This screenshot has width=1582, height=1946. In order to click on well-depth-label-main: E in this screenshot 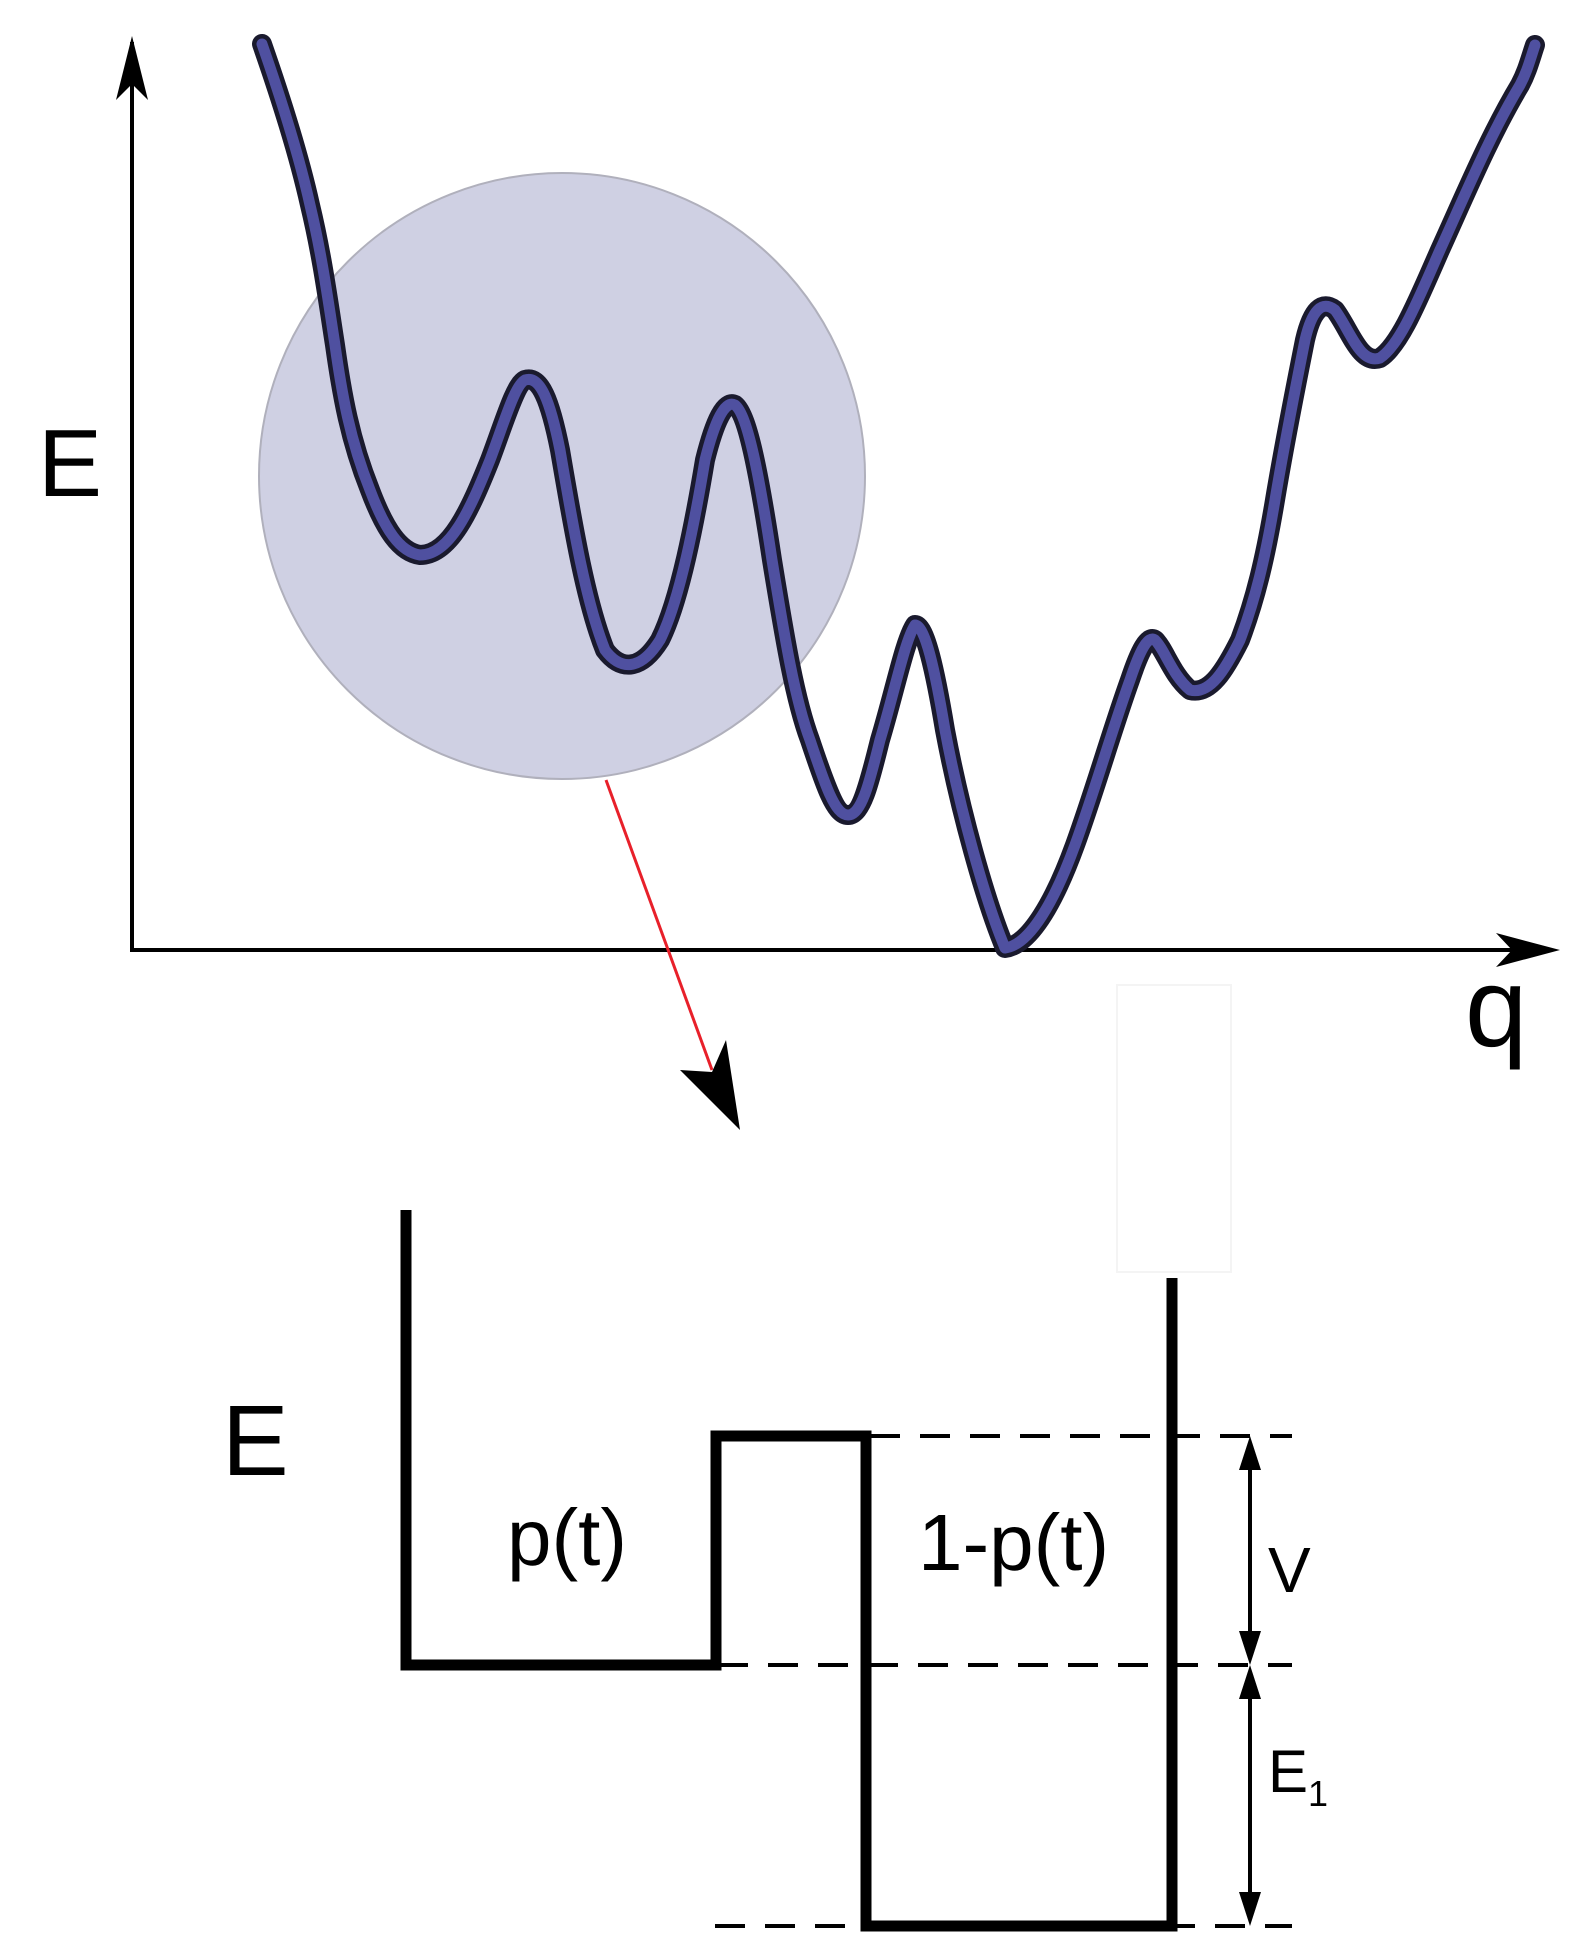, I will do `click(1288, 1771)`.